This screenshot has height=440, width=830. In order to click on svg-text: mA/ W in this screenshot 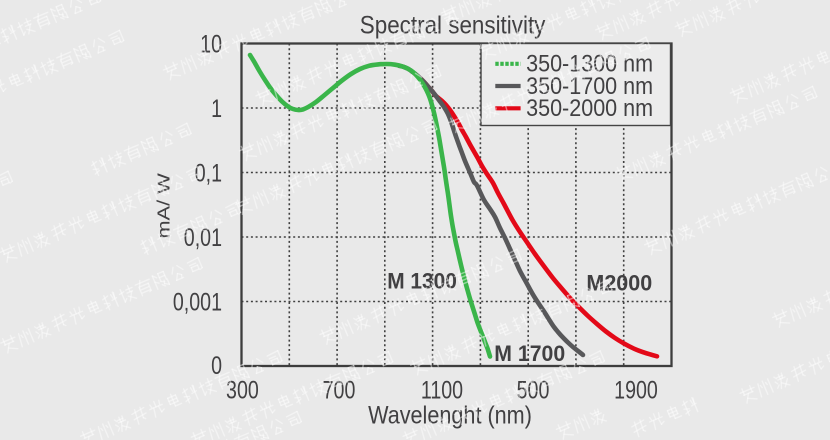, I will do `click(164, 206)`.